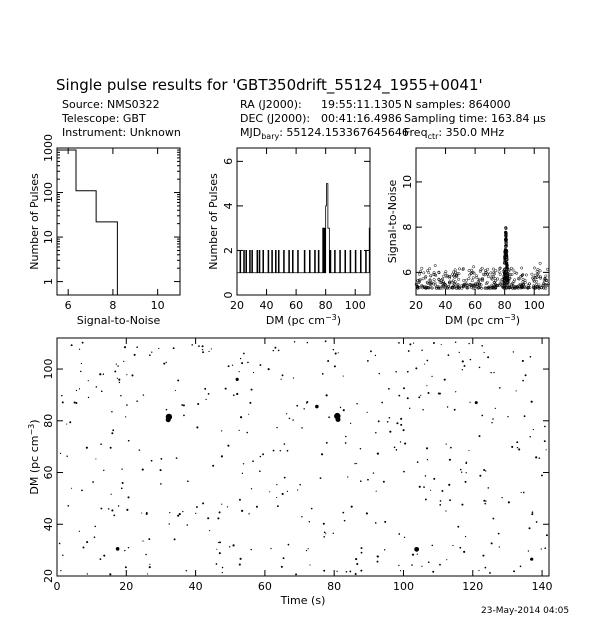 This screenshot has height=637, width=612. I want to click on x-axis-label: Signal-to-Noise, so click(119, 320).